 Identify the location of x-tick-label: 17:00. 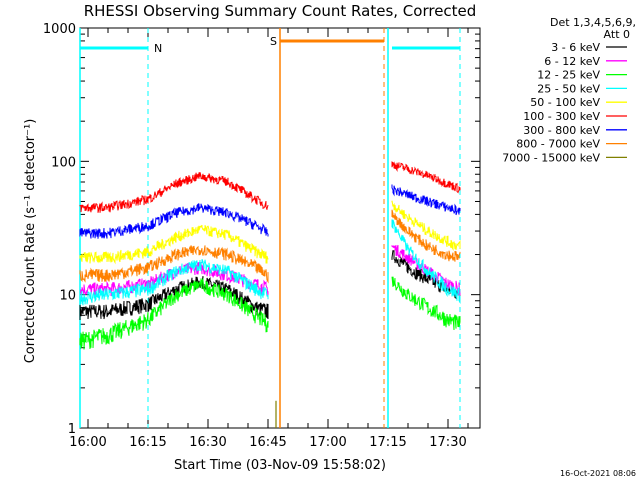
(327, 442).